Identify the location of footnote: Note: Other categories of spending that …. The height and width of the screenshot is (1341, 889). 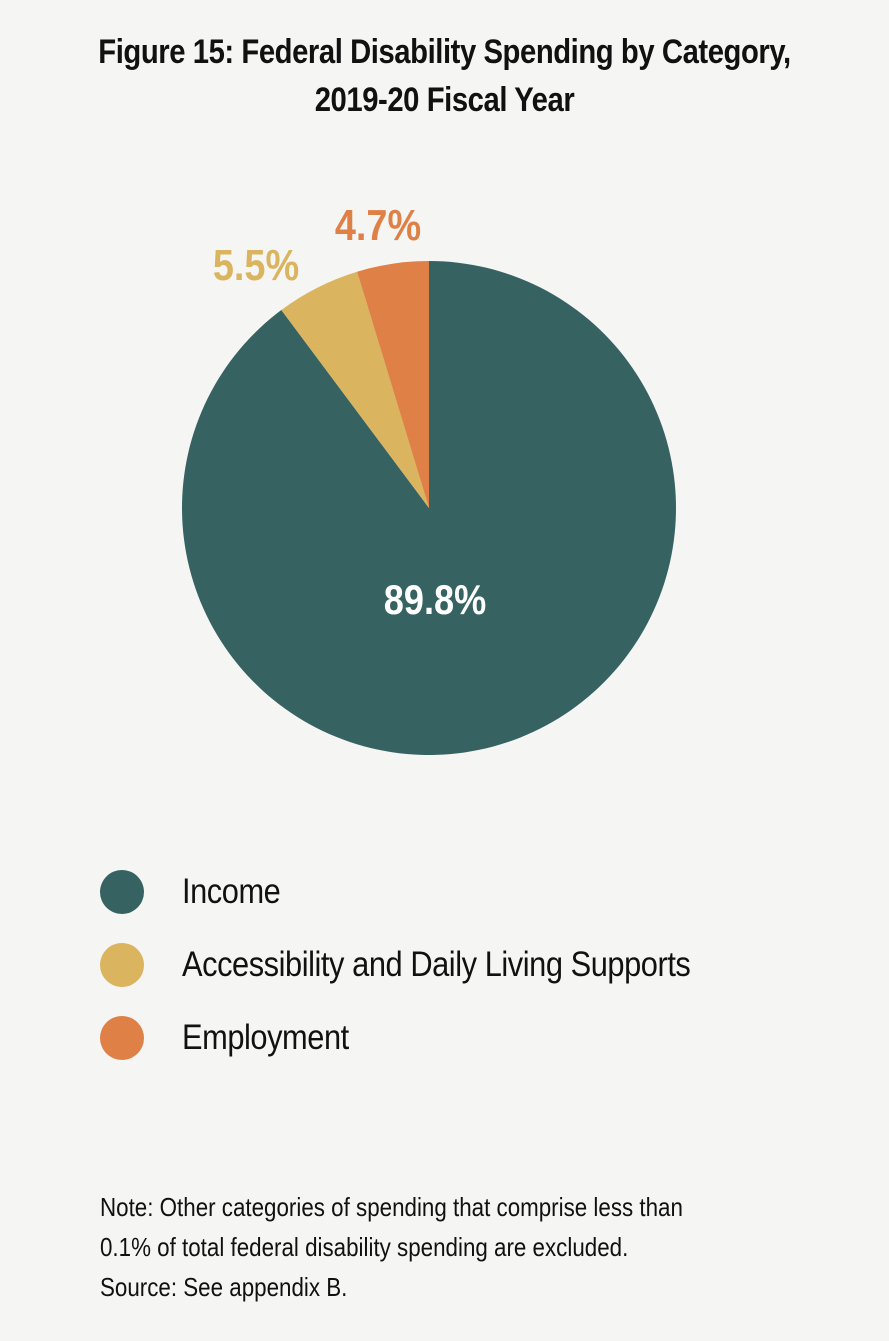
(391, 1247).